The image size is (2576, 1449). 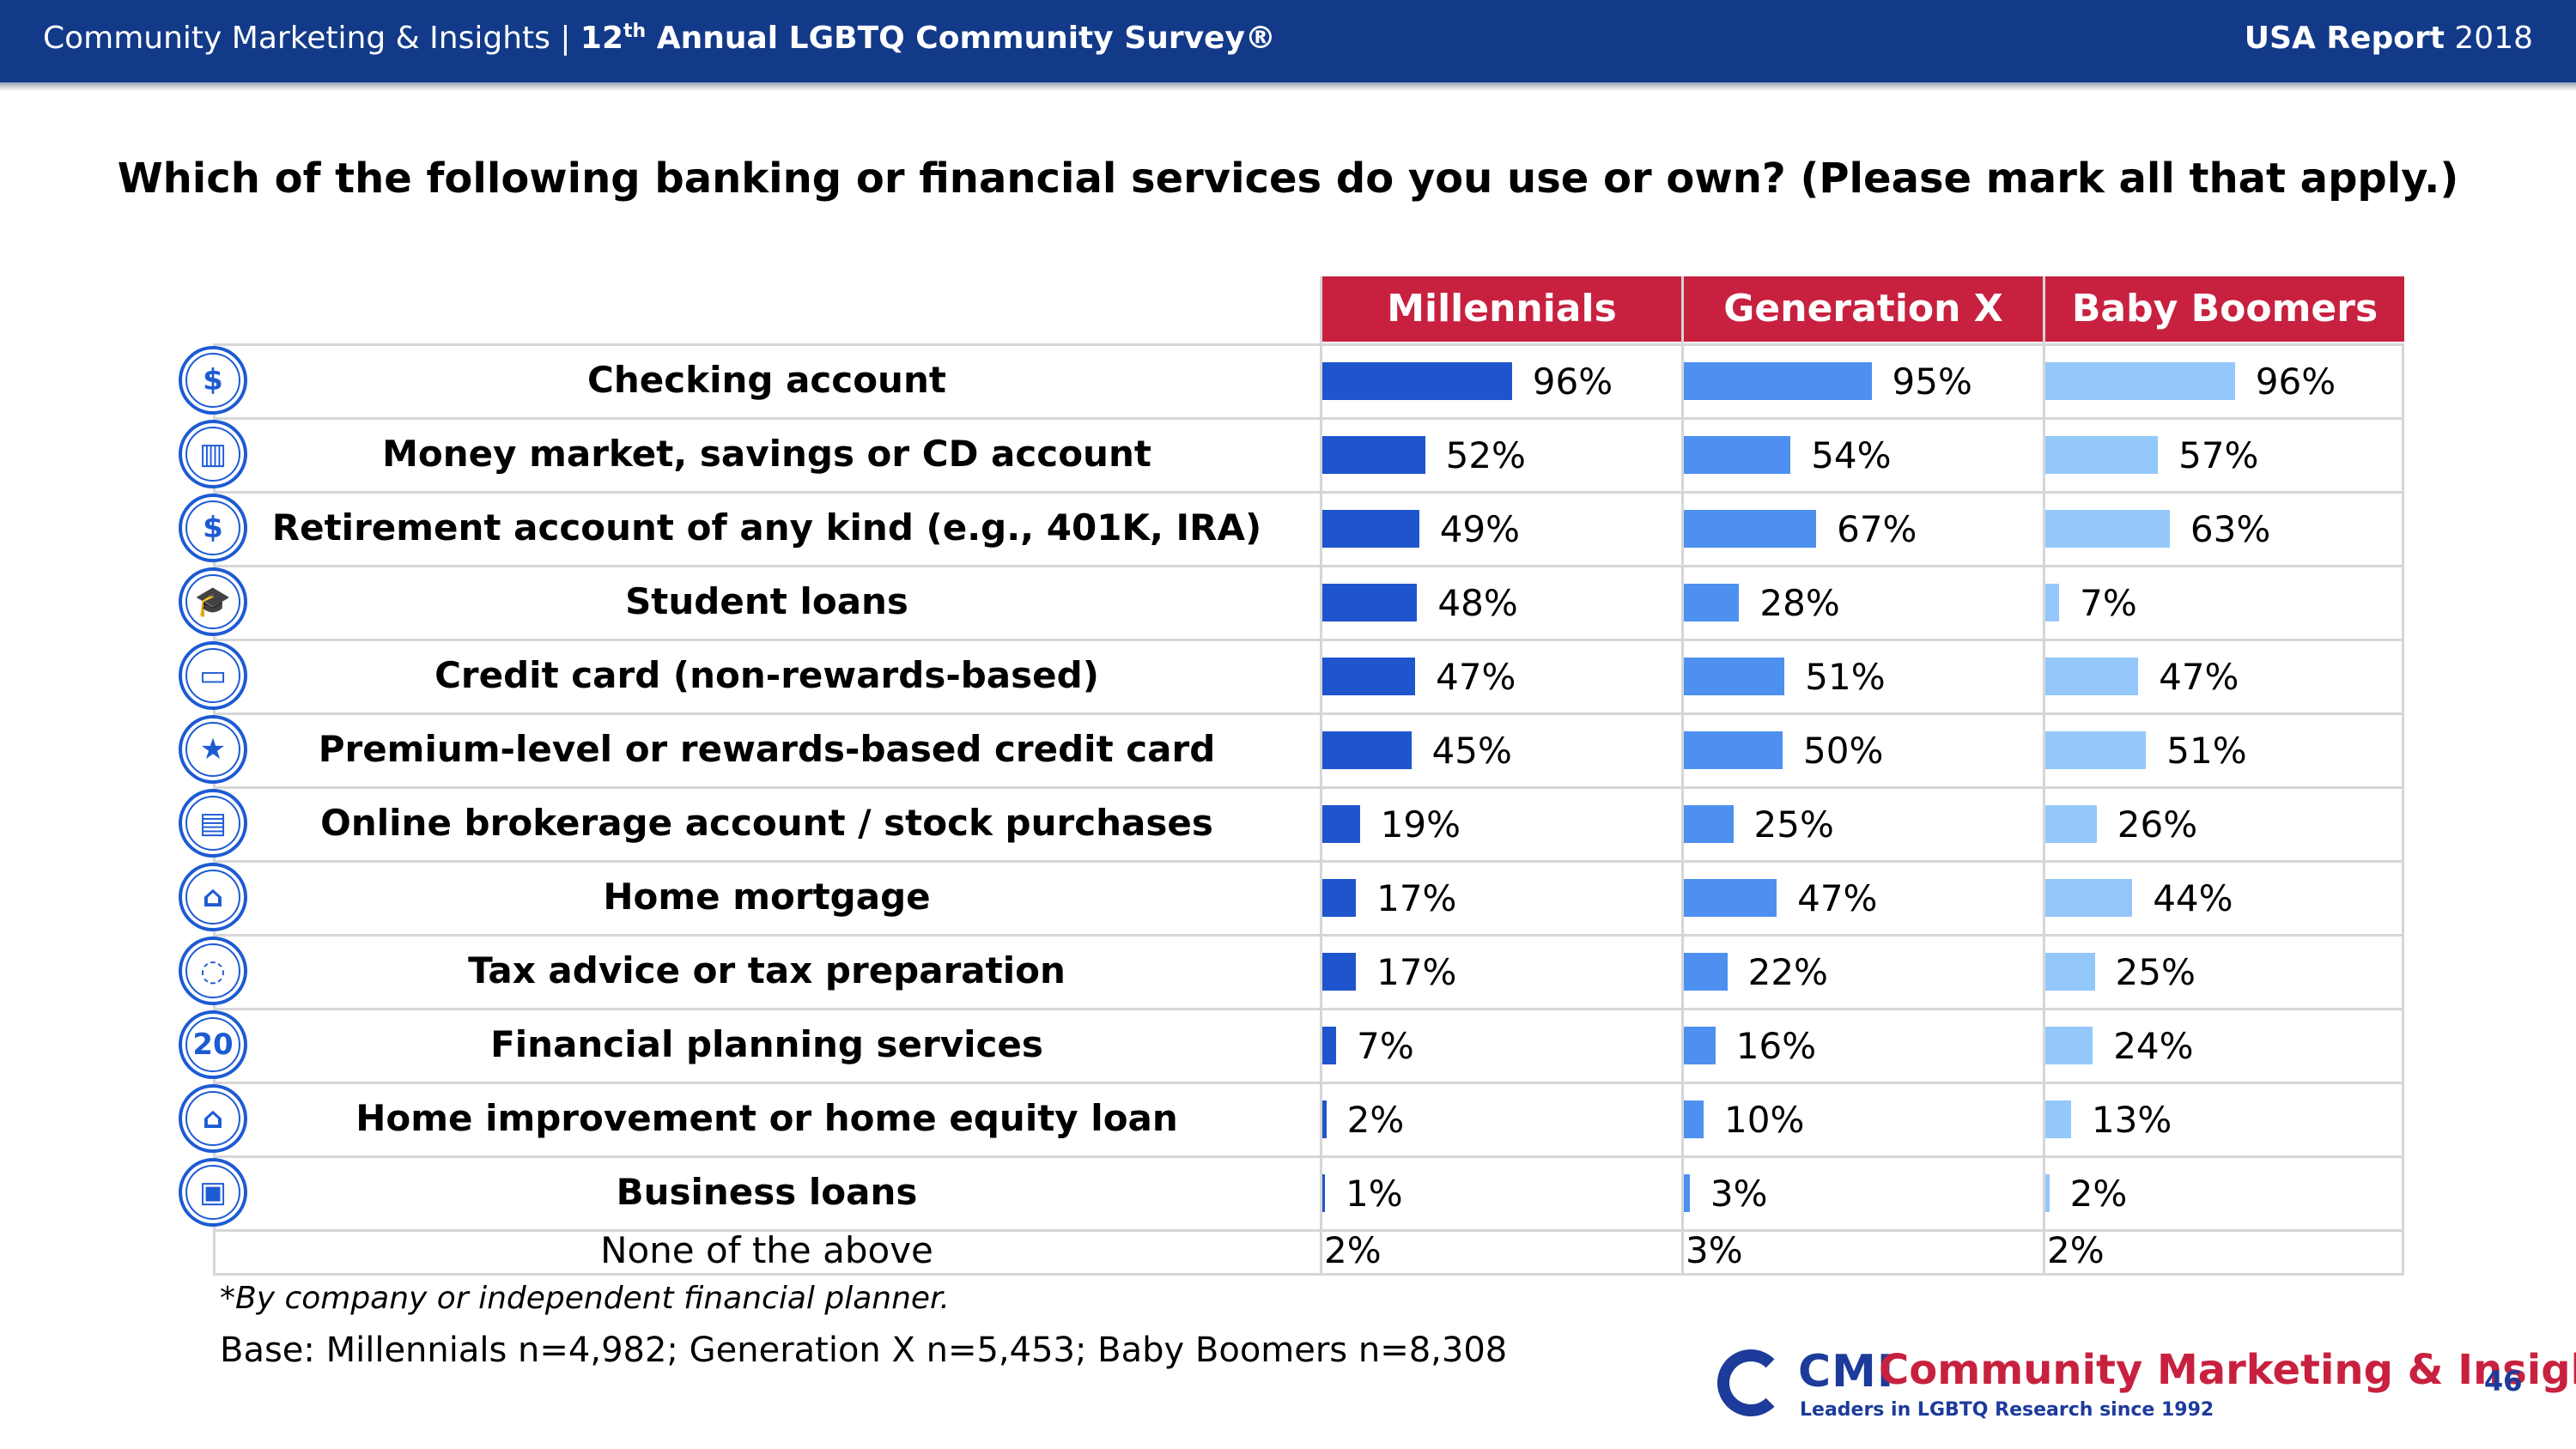 I want to click on row-label: Credit card (non-rewards-based), so click(x=766, y=675).